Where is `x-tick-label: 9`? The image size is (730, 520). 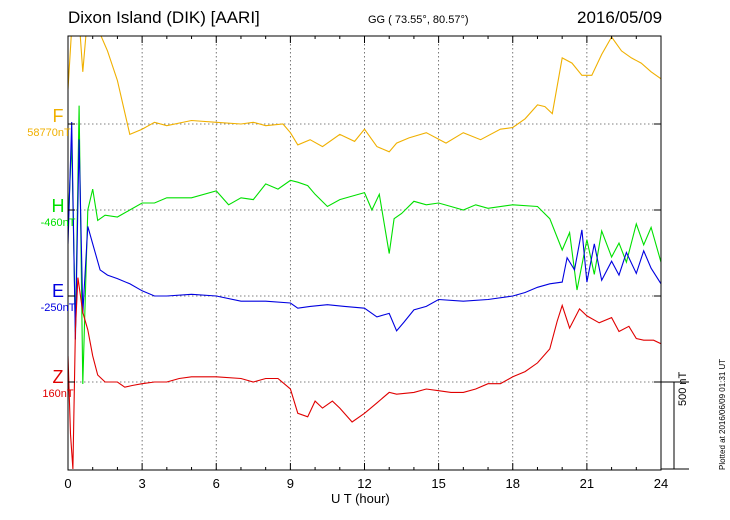
x-tick-label: 9 is located at coordinates (290, 483).